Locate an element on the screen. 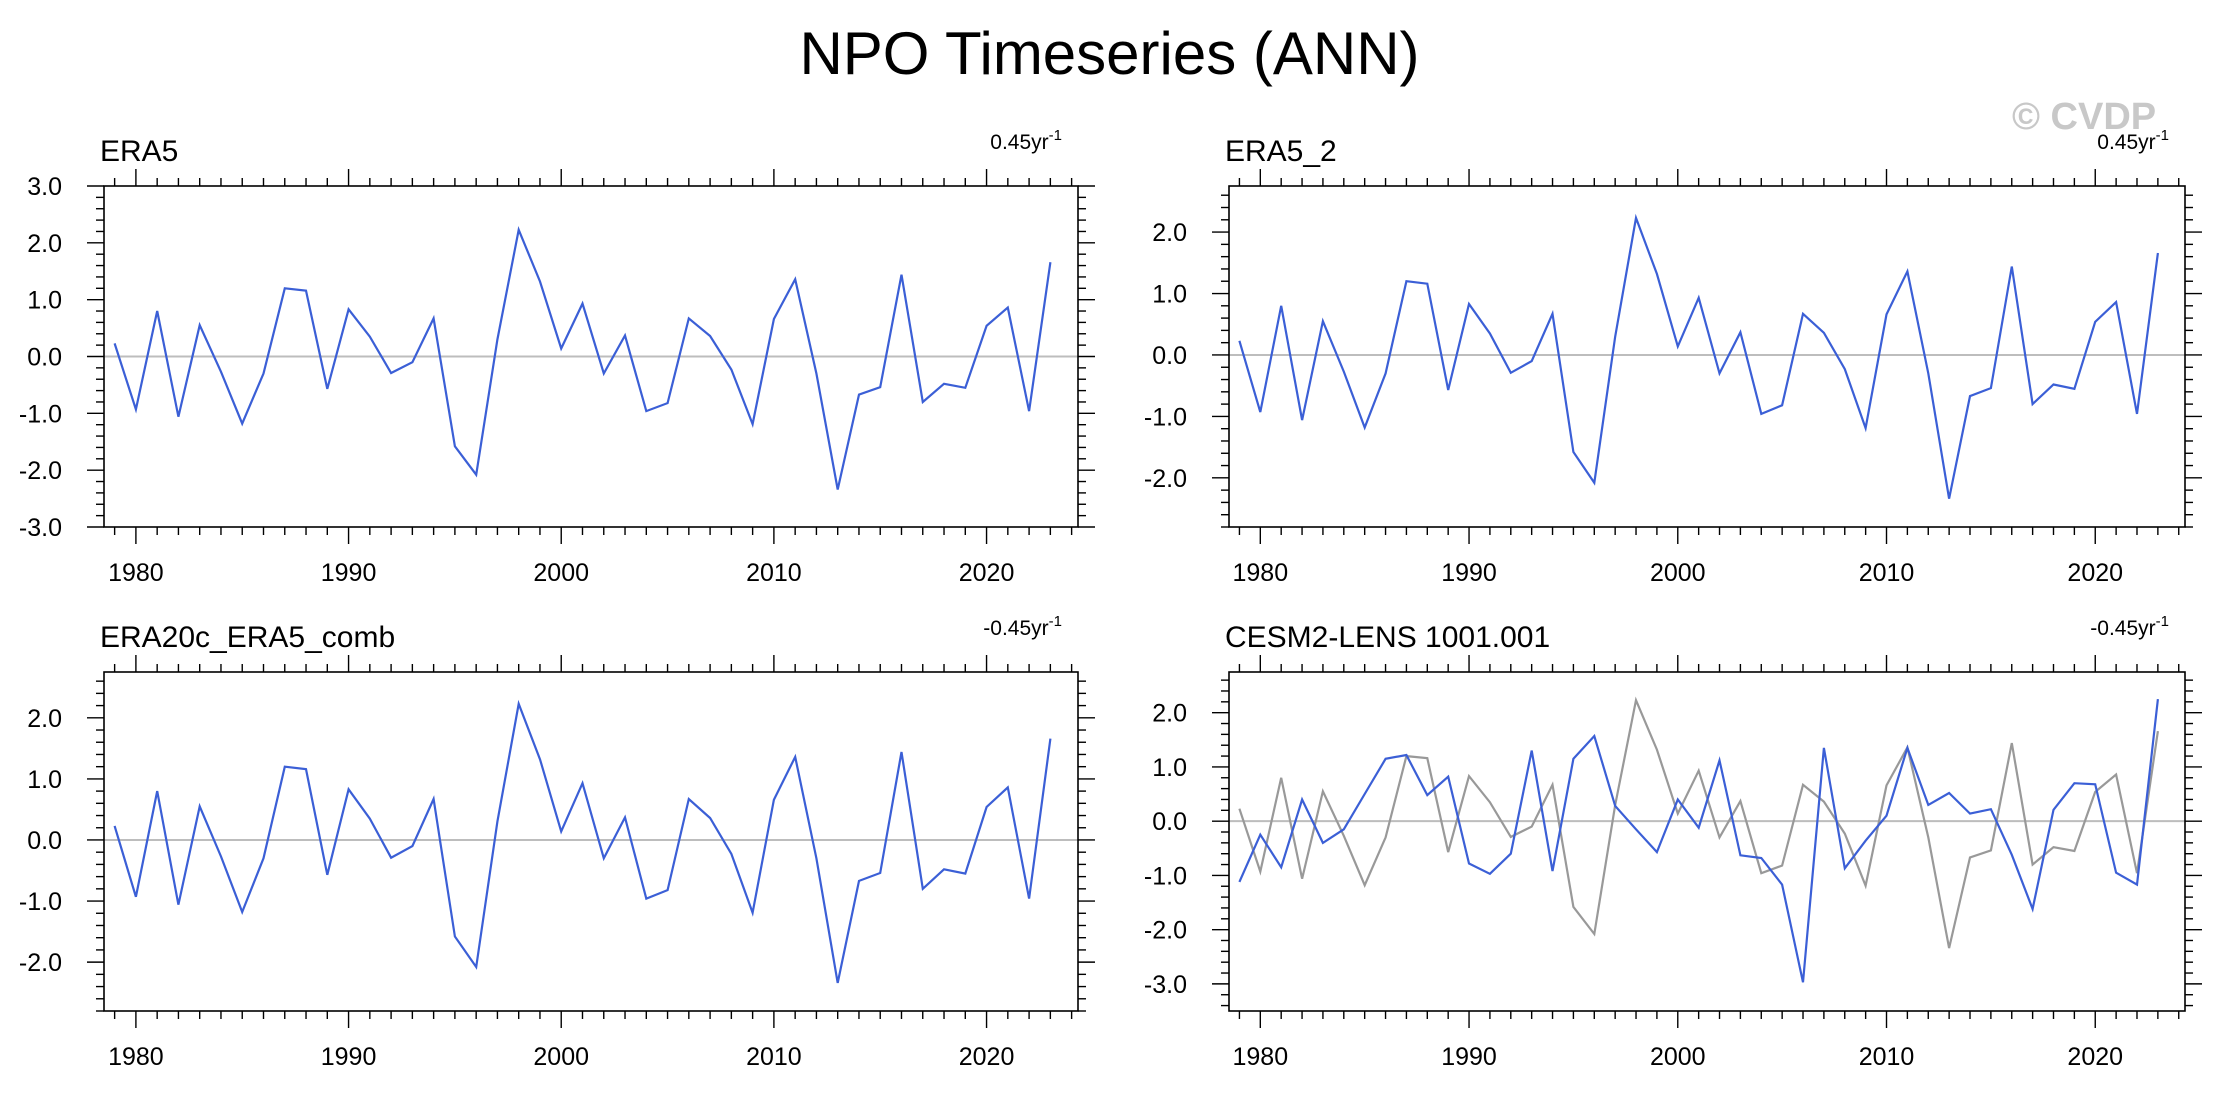  panel-title: ERA20c_ERA5_comb is located at coordinates (247, 637).